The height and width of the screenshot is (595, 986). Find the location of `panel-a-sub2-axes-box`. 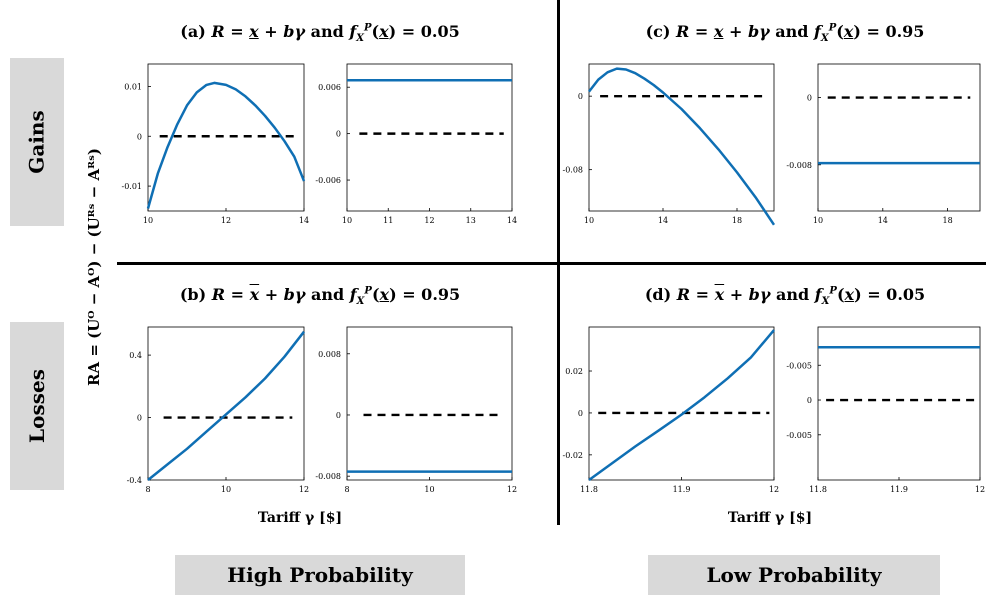

panel-a-sub2-axes-box is located at coordinates (429, 137).